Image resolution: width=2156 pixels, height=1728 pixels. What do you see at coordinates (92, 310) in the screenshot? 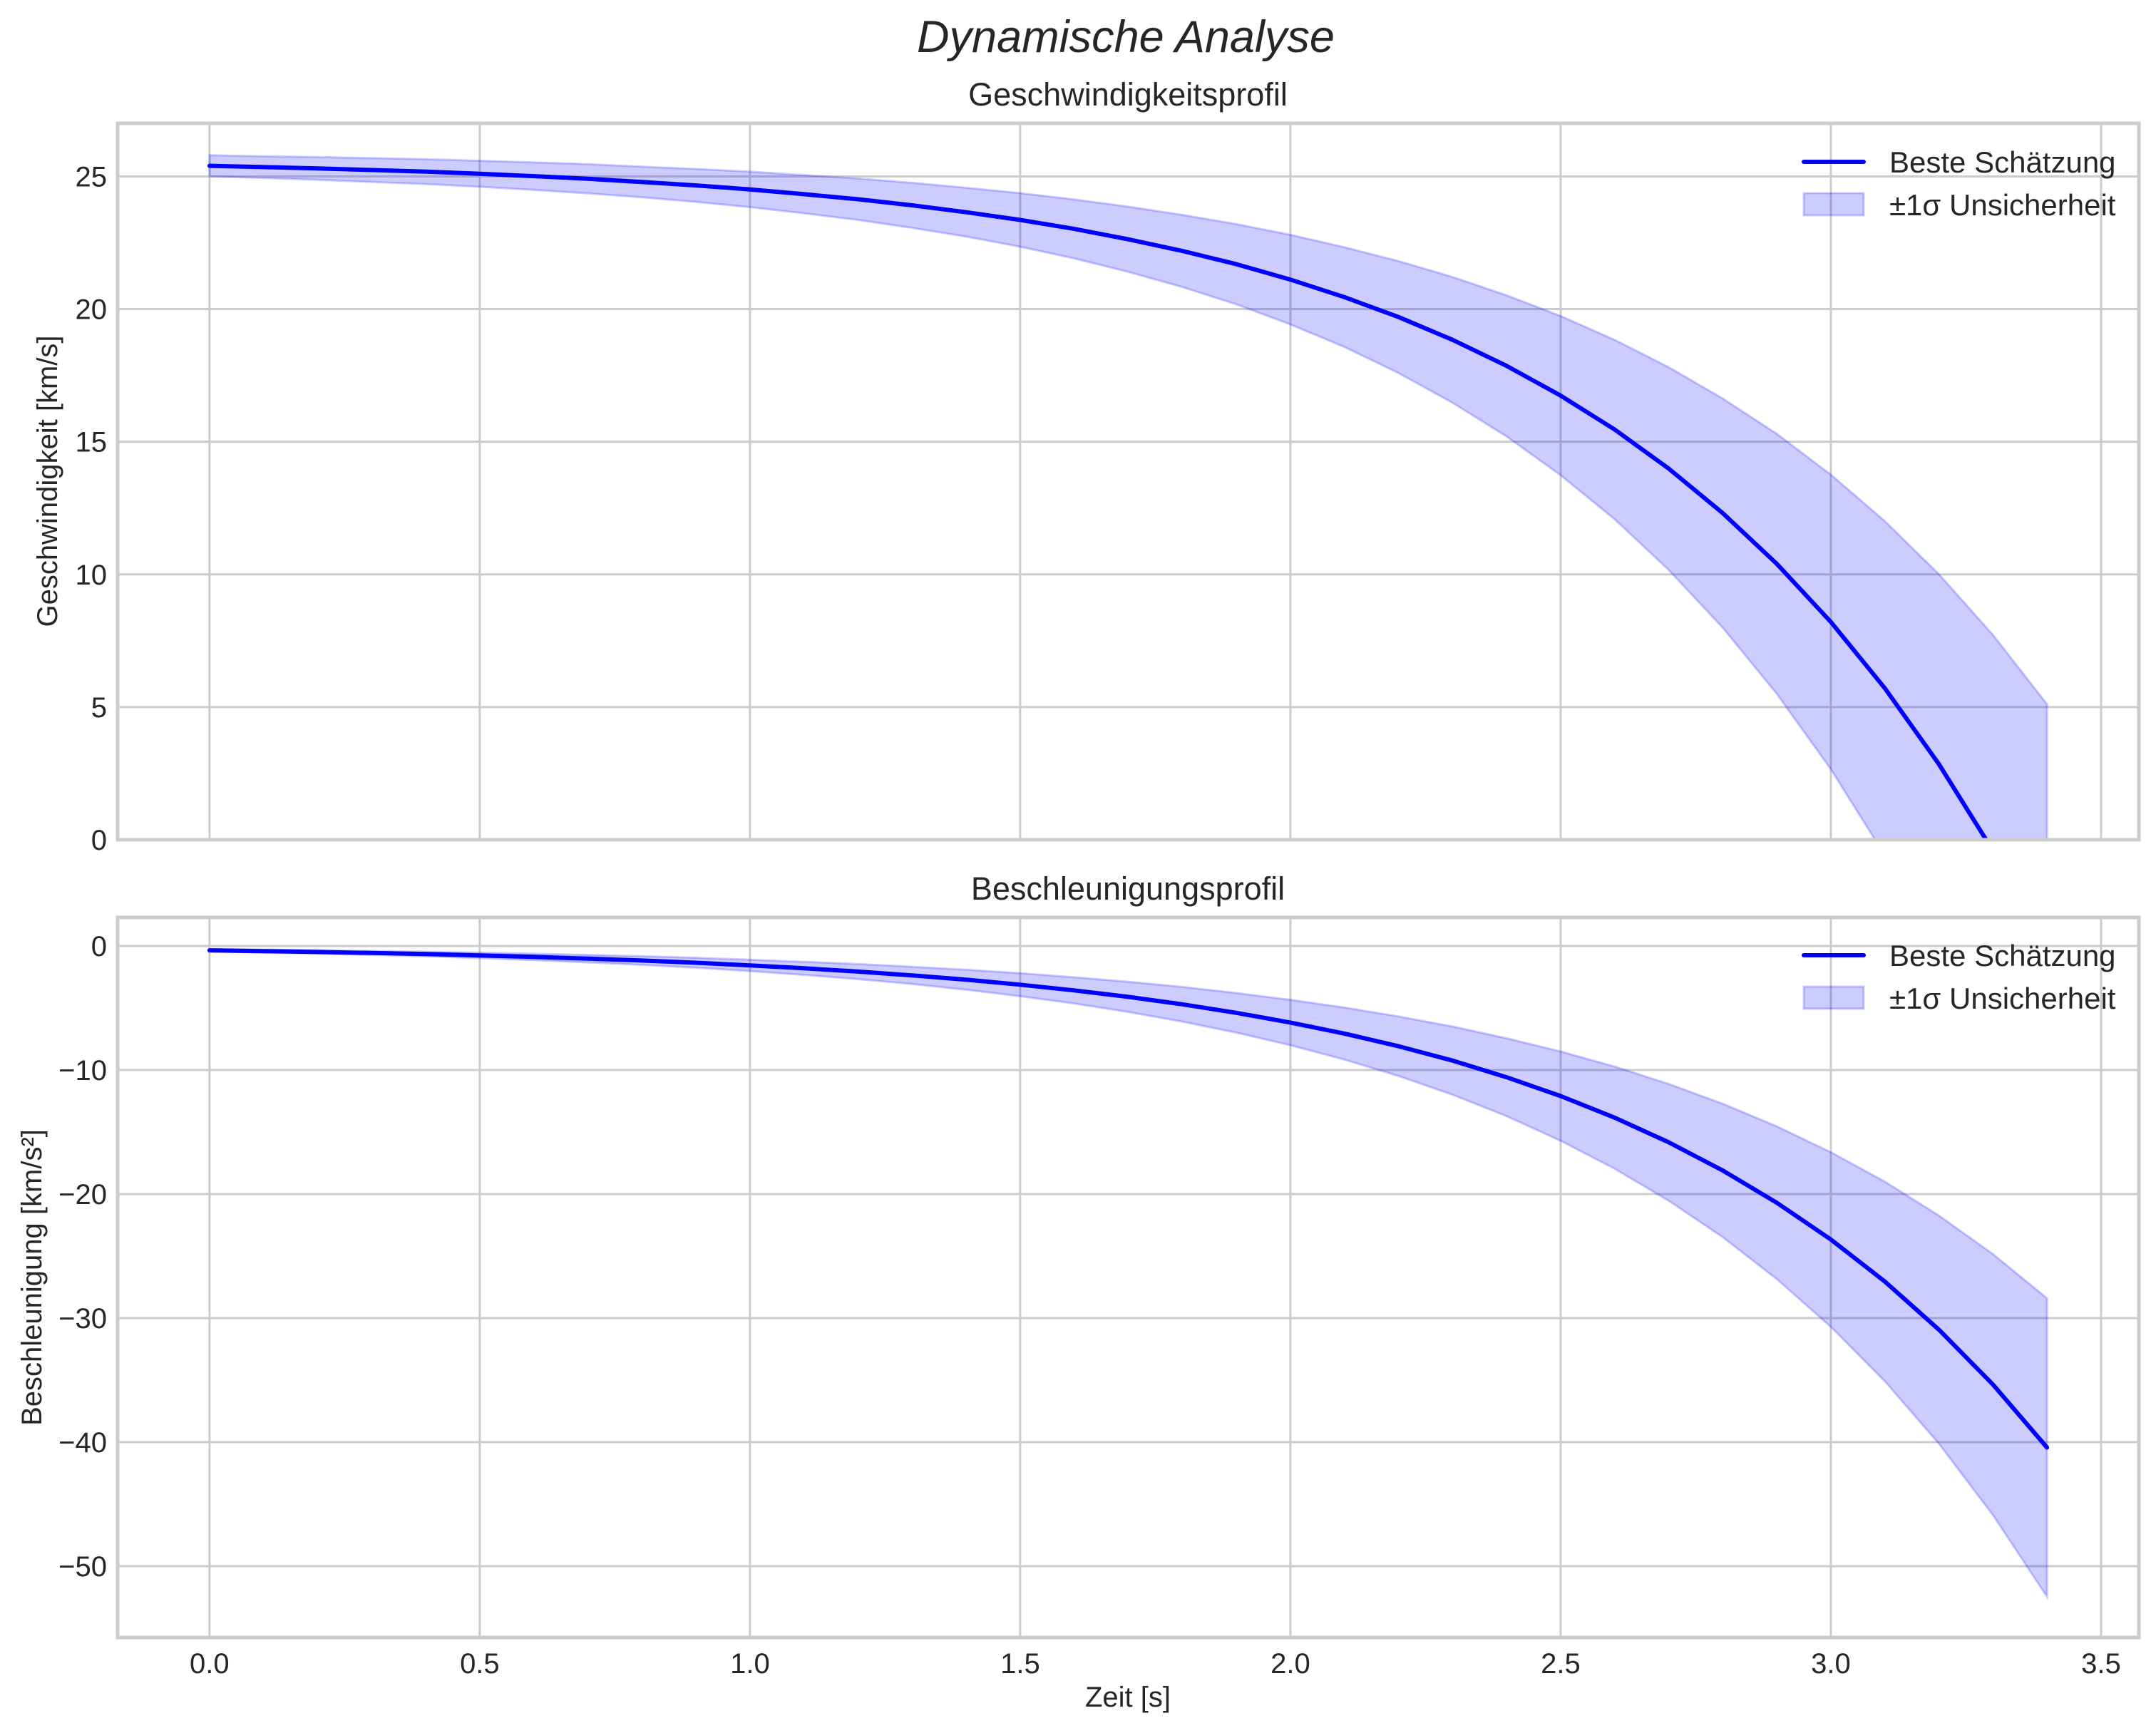
I see `y-tick-label: 20` at bounding box center [92, 310].